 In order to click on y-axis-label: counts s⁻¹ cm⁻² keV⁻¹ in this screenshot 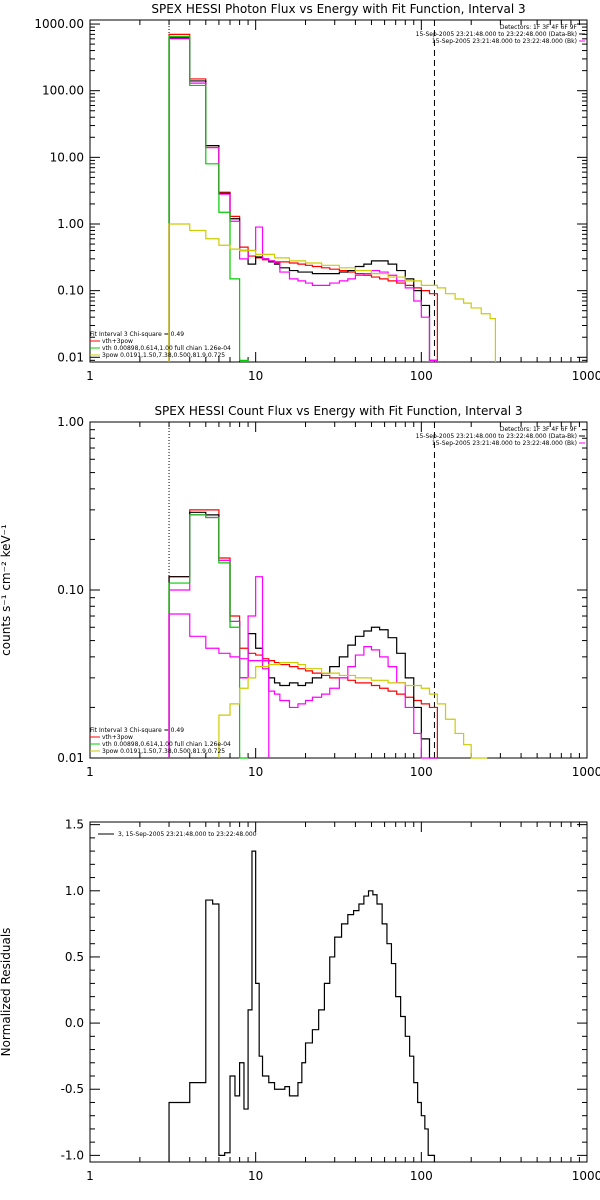, I will do `click(6, 590)`.